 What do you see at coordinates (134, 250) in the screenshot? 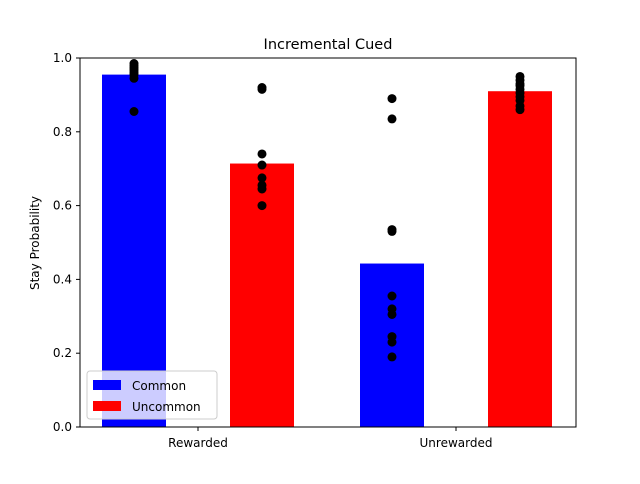
I see `bar-common-rewarded` at bounding box center [134, 250].